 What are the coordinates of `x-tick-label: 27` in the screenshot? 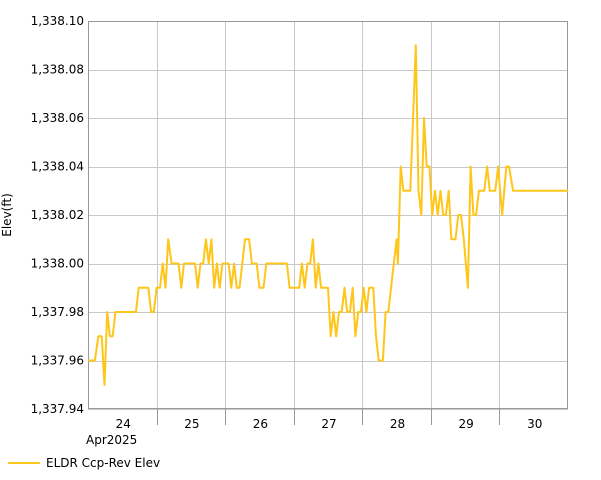 It's located at (328, 424).